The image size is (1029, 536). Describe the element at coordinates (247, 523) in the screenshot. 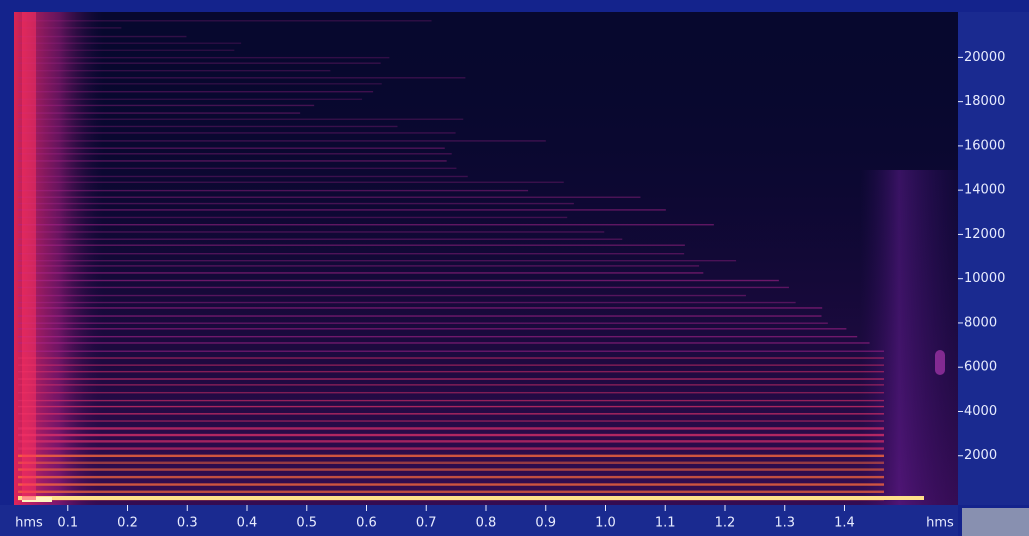

I see `x-tick-label: 0.4` at that location.